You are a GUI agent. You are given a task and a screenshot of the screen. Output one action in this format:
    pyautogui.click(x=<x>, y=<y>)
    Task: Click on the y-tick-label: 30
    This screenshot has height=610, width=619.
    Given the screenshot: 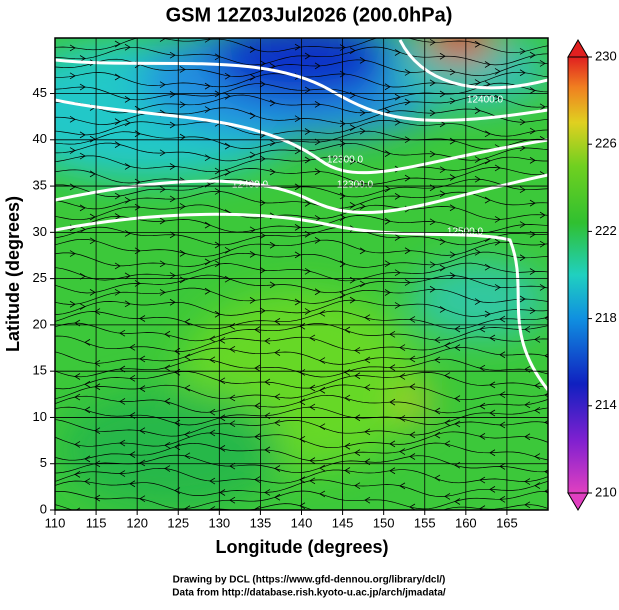 What is the action you would take?
    pyautogui.click(x=40, y=231)
    